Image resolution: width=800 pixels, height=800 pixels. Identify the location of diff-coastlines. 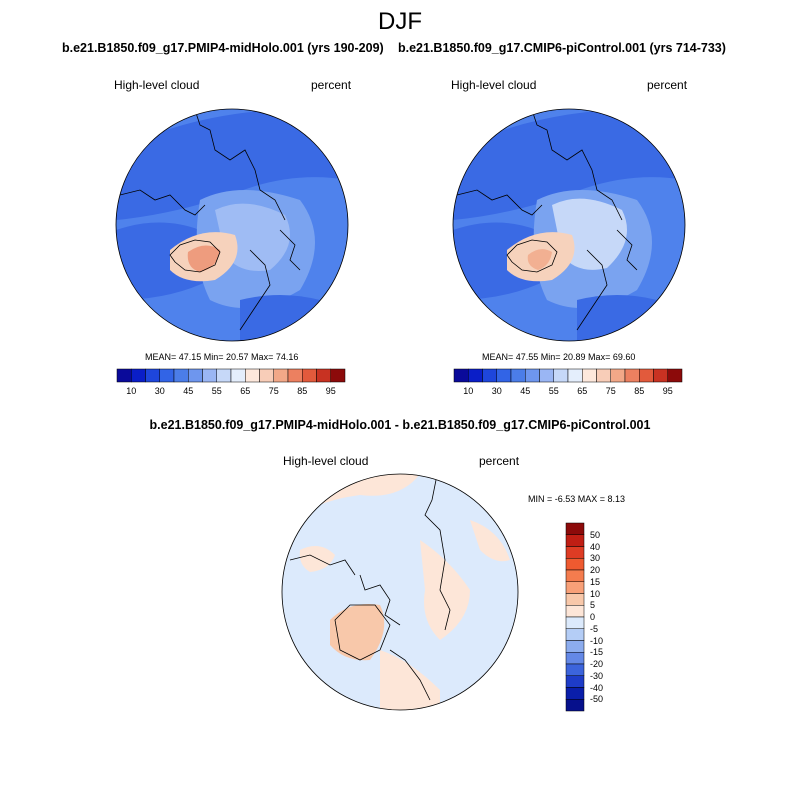
(370, 590).